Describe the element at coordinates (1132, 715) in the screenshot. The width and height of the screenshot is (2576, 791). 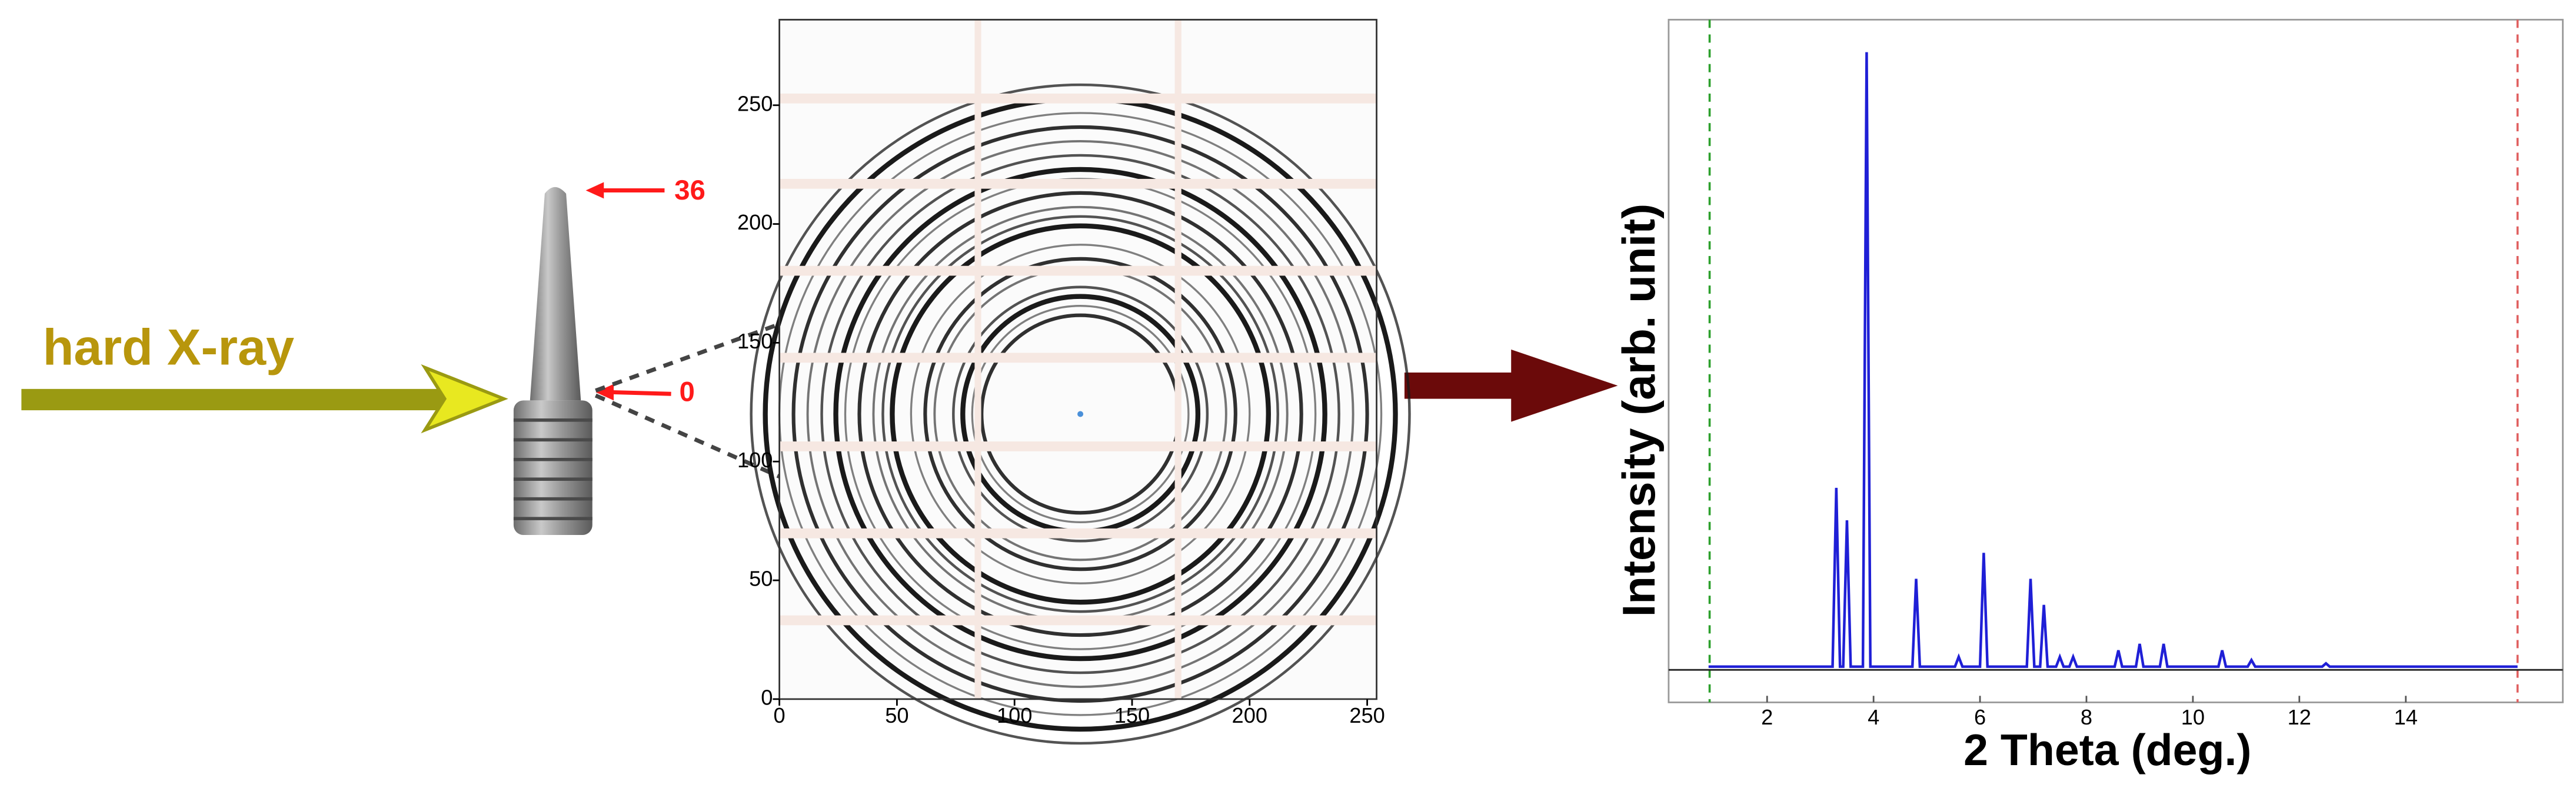
I see `x-tick-label: 150` at that location.